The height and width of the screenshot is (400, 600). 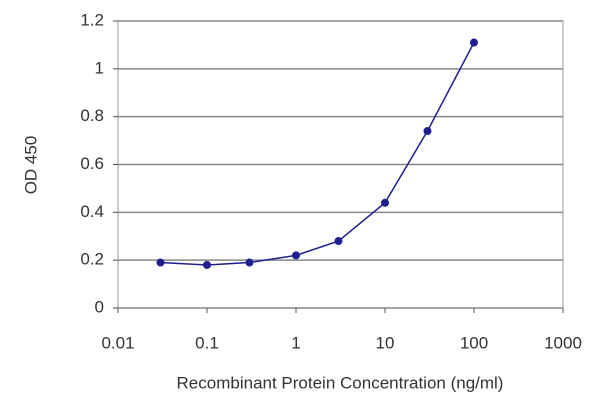 What do you see at coordinates (92, 259) in the screenshot?
I see `y-tick-label: 0.2` at bounding box center [92, 259].